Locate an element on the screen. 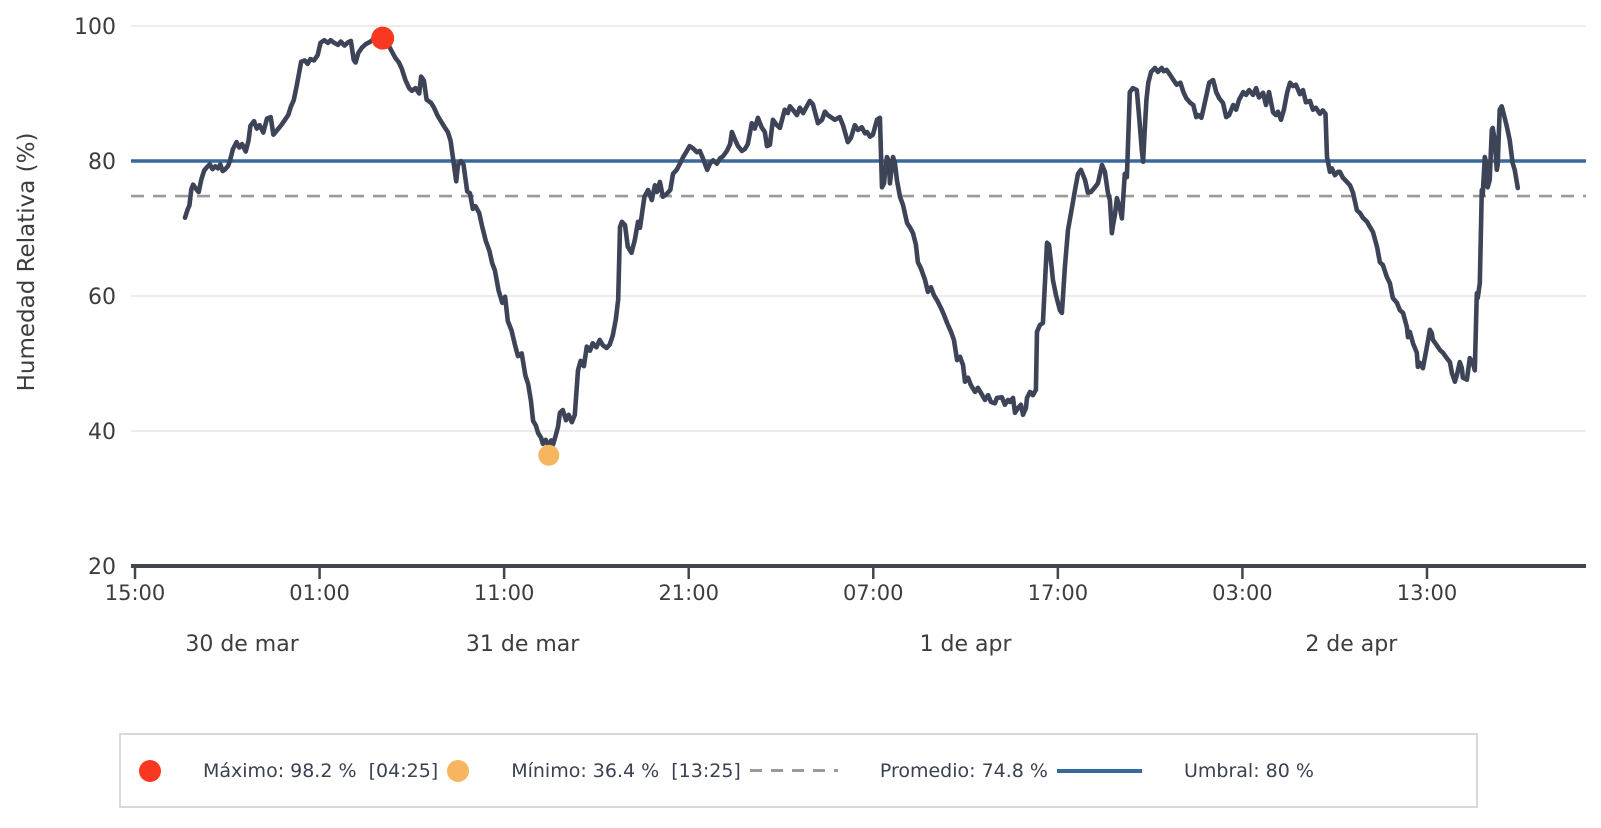  x-date-label: 31 de mar is located at coordinates (523, 644).